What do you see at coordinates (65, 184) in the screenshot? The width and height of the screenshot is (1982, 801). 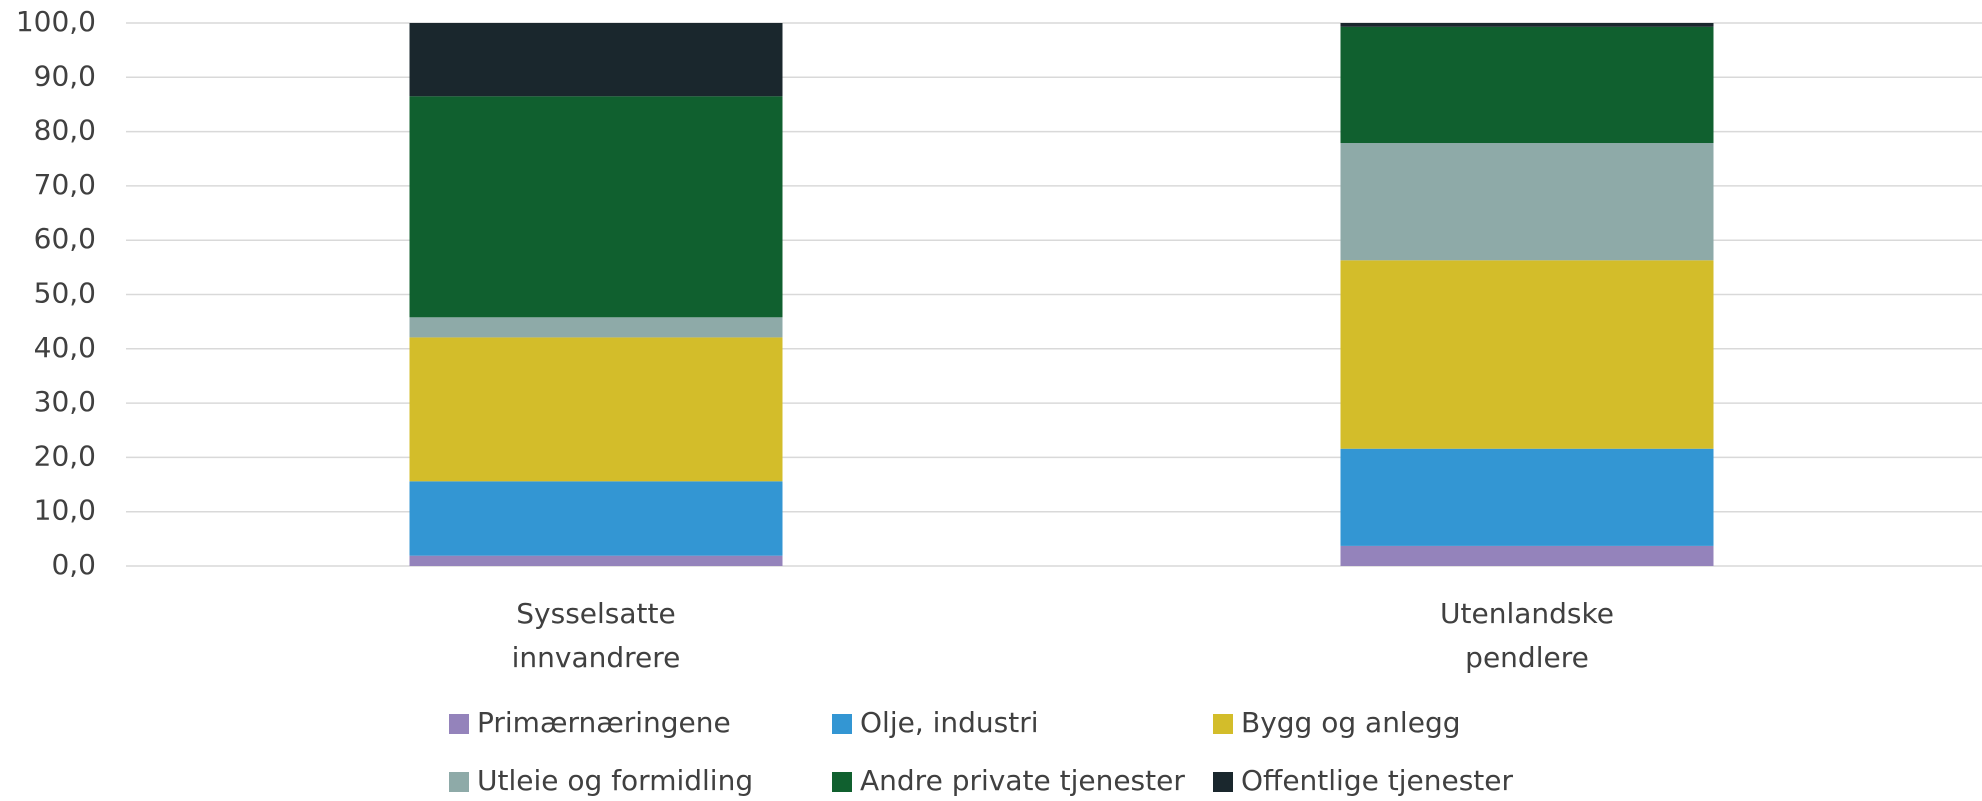 I see `y-tick-label: 70,0` at bounding box center [65, 184].